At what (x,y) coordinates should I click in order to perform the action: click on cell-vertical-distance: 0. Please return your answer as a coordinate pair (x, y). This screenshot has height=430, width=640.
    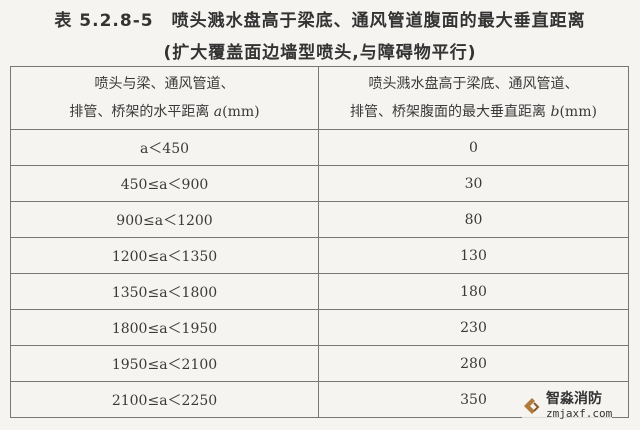
    Looking at the image, I should click on (473, 147).